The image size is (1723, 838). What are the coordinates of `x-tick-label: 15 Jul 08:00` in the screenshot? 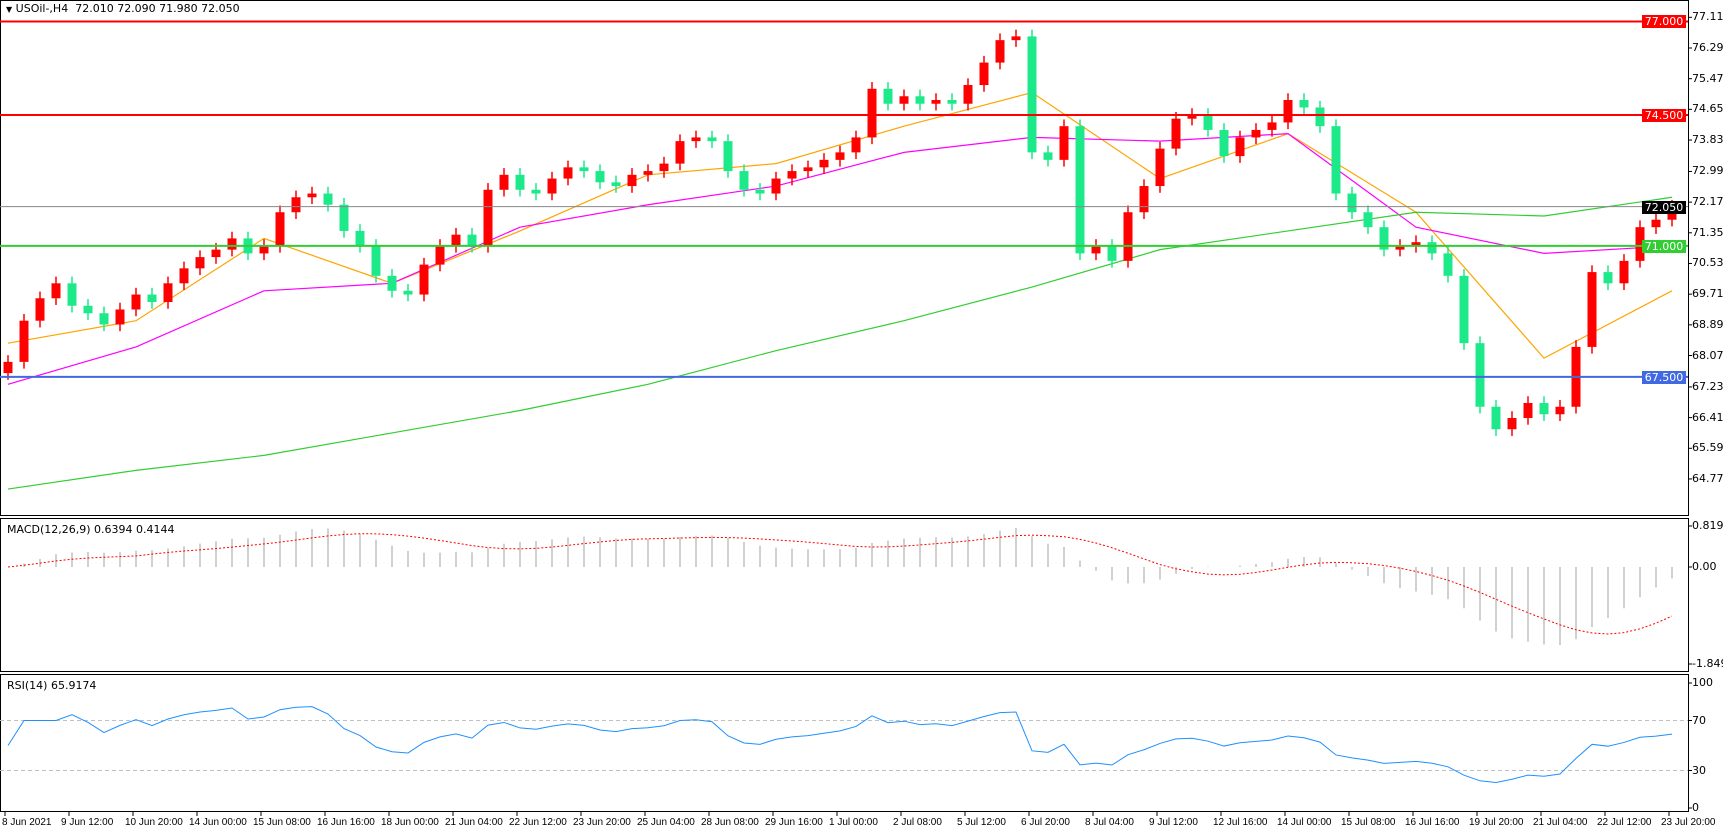 It's located at (1368, 822).